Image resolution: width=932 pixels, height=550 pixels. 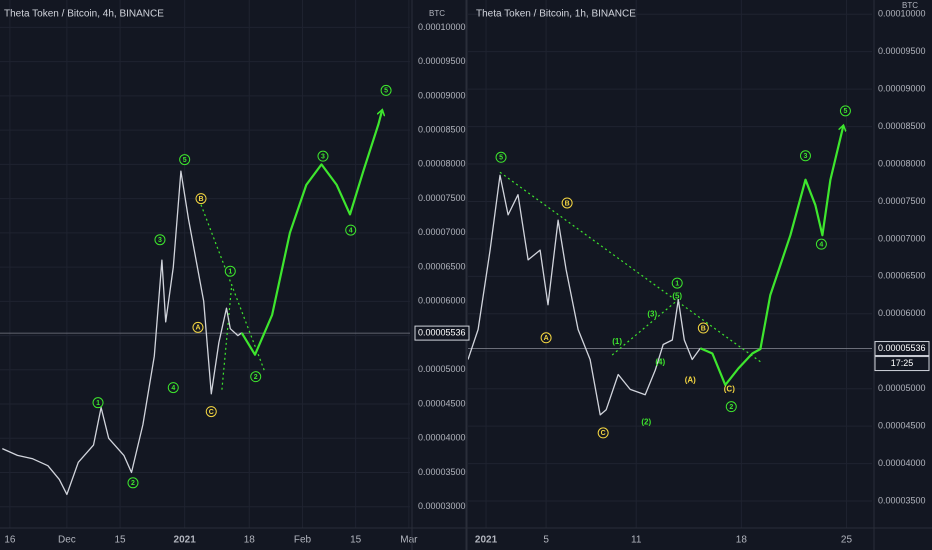 I want to click on y-tick-label: 0.00009000, so click(x=442, y=95).